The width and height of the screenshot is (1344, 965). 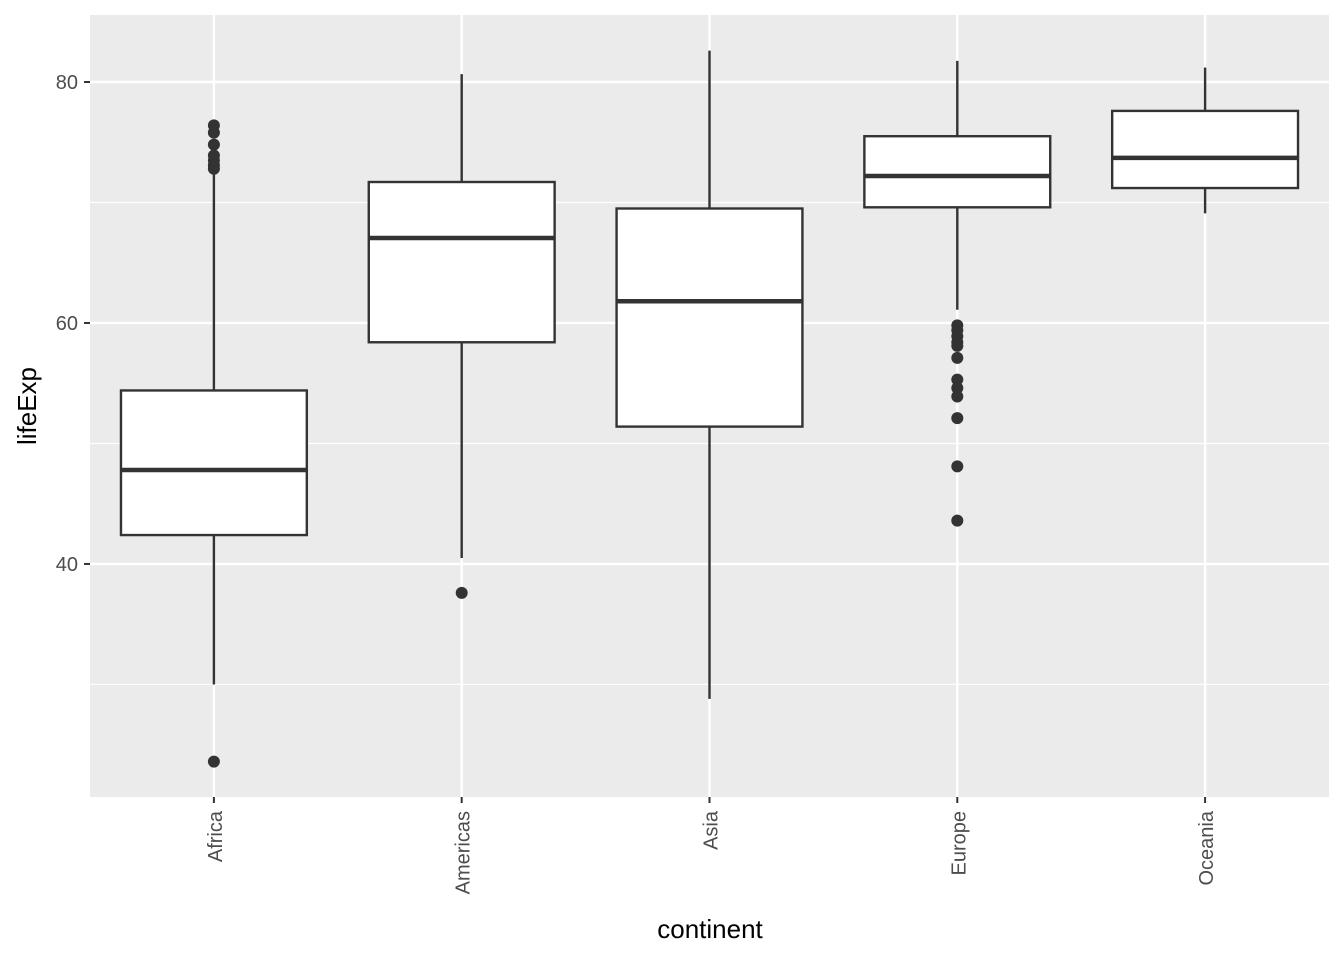 What do you see at coordinates (67, 83) in the screenshot?
I see `y-tick-label: 80` at bounding box center [67, 83].